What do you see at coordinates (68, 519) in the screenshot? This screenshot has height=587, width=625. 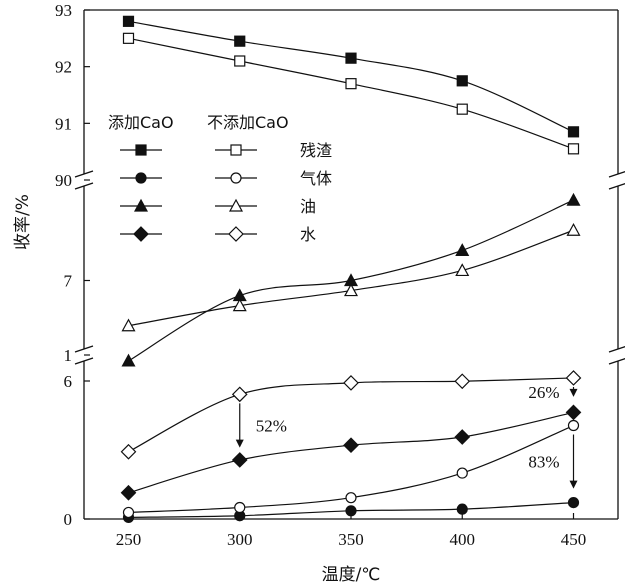 I see `y-tick-label: 0` at bounding box center [68, 519].